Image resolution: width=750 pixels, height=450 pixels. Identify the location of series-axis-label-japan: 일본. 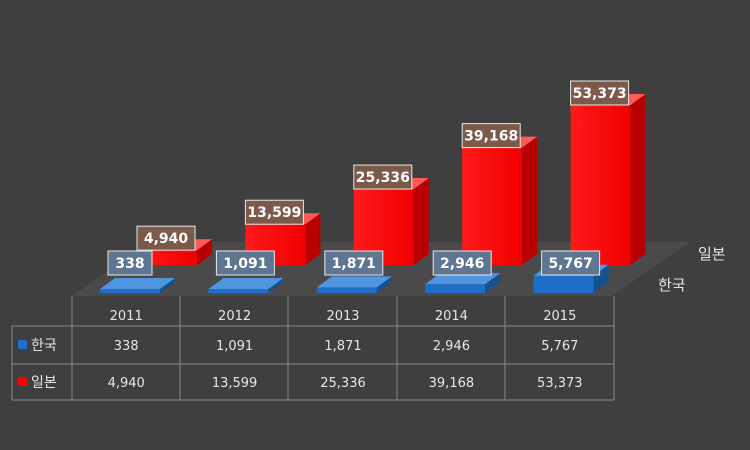
(712, 254).